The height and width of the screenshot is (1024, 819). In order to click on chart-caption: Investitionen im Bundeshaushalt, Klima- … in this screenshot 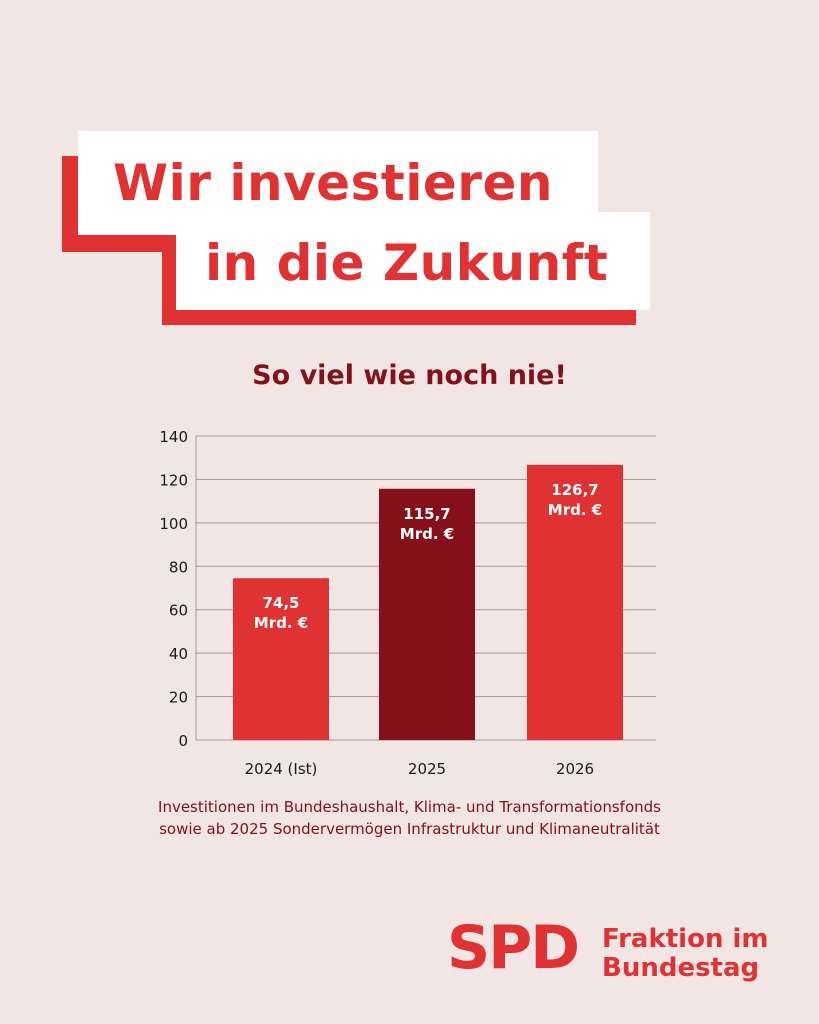, I will do `click(409, 818)`.